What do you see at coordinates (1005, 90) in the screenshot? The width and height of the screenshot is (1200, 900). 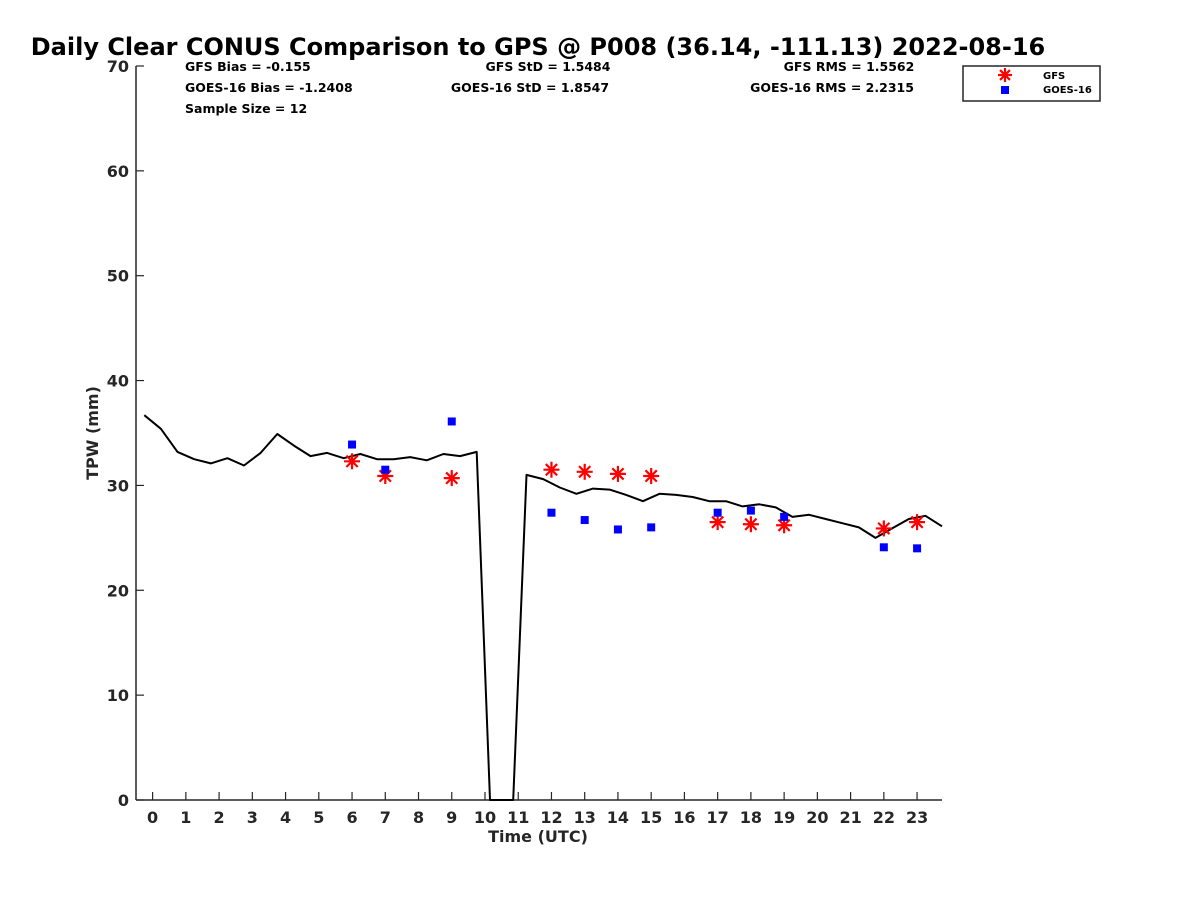 I see `legend-goes-marker` at bounding box center [1005, 90].